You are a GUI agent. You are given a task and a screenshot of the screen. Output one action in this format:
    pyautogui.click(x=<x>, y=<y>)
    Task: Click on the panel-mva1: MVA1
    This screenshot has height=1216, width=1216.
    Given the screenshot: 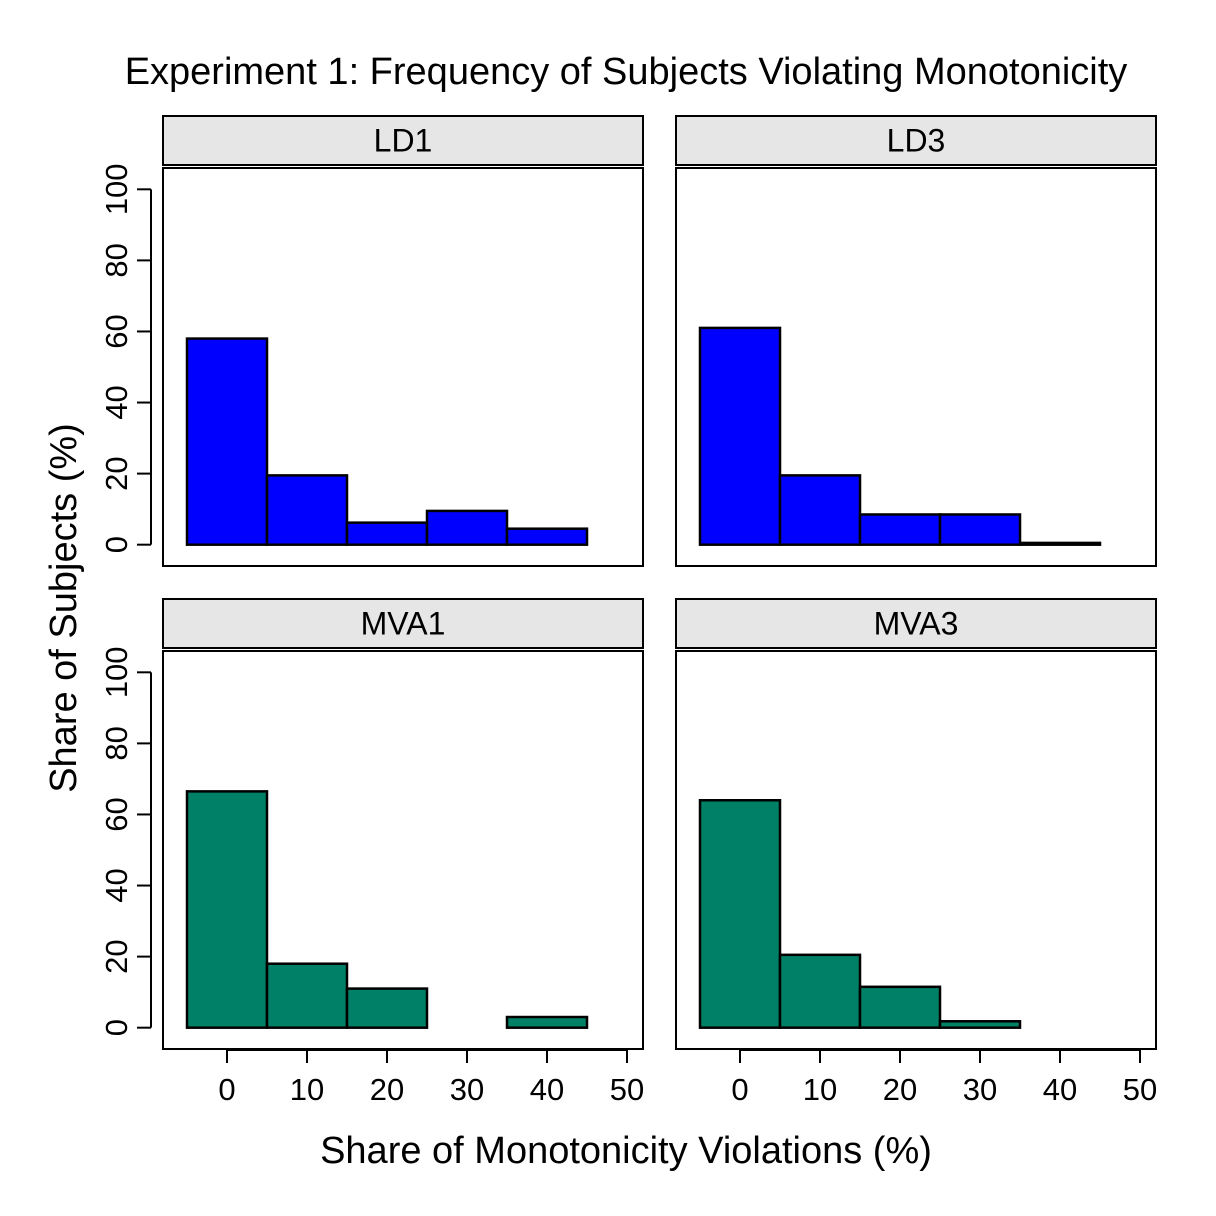 What is the action you would take?
    pyautogui.click(x=403, y=824)
    